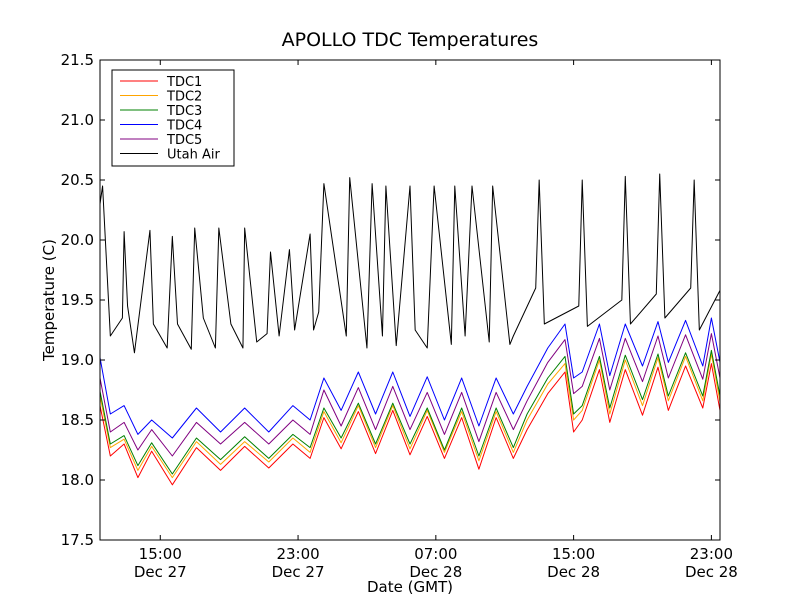  Describe the element at coordinates (435, 554) in the screenshot. I see `x-tick-time-label: 07:00` at that location.